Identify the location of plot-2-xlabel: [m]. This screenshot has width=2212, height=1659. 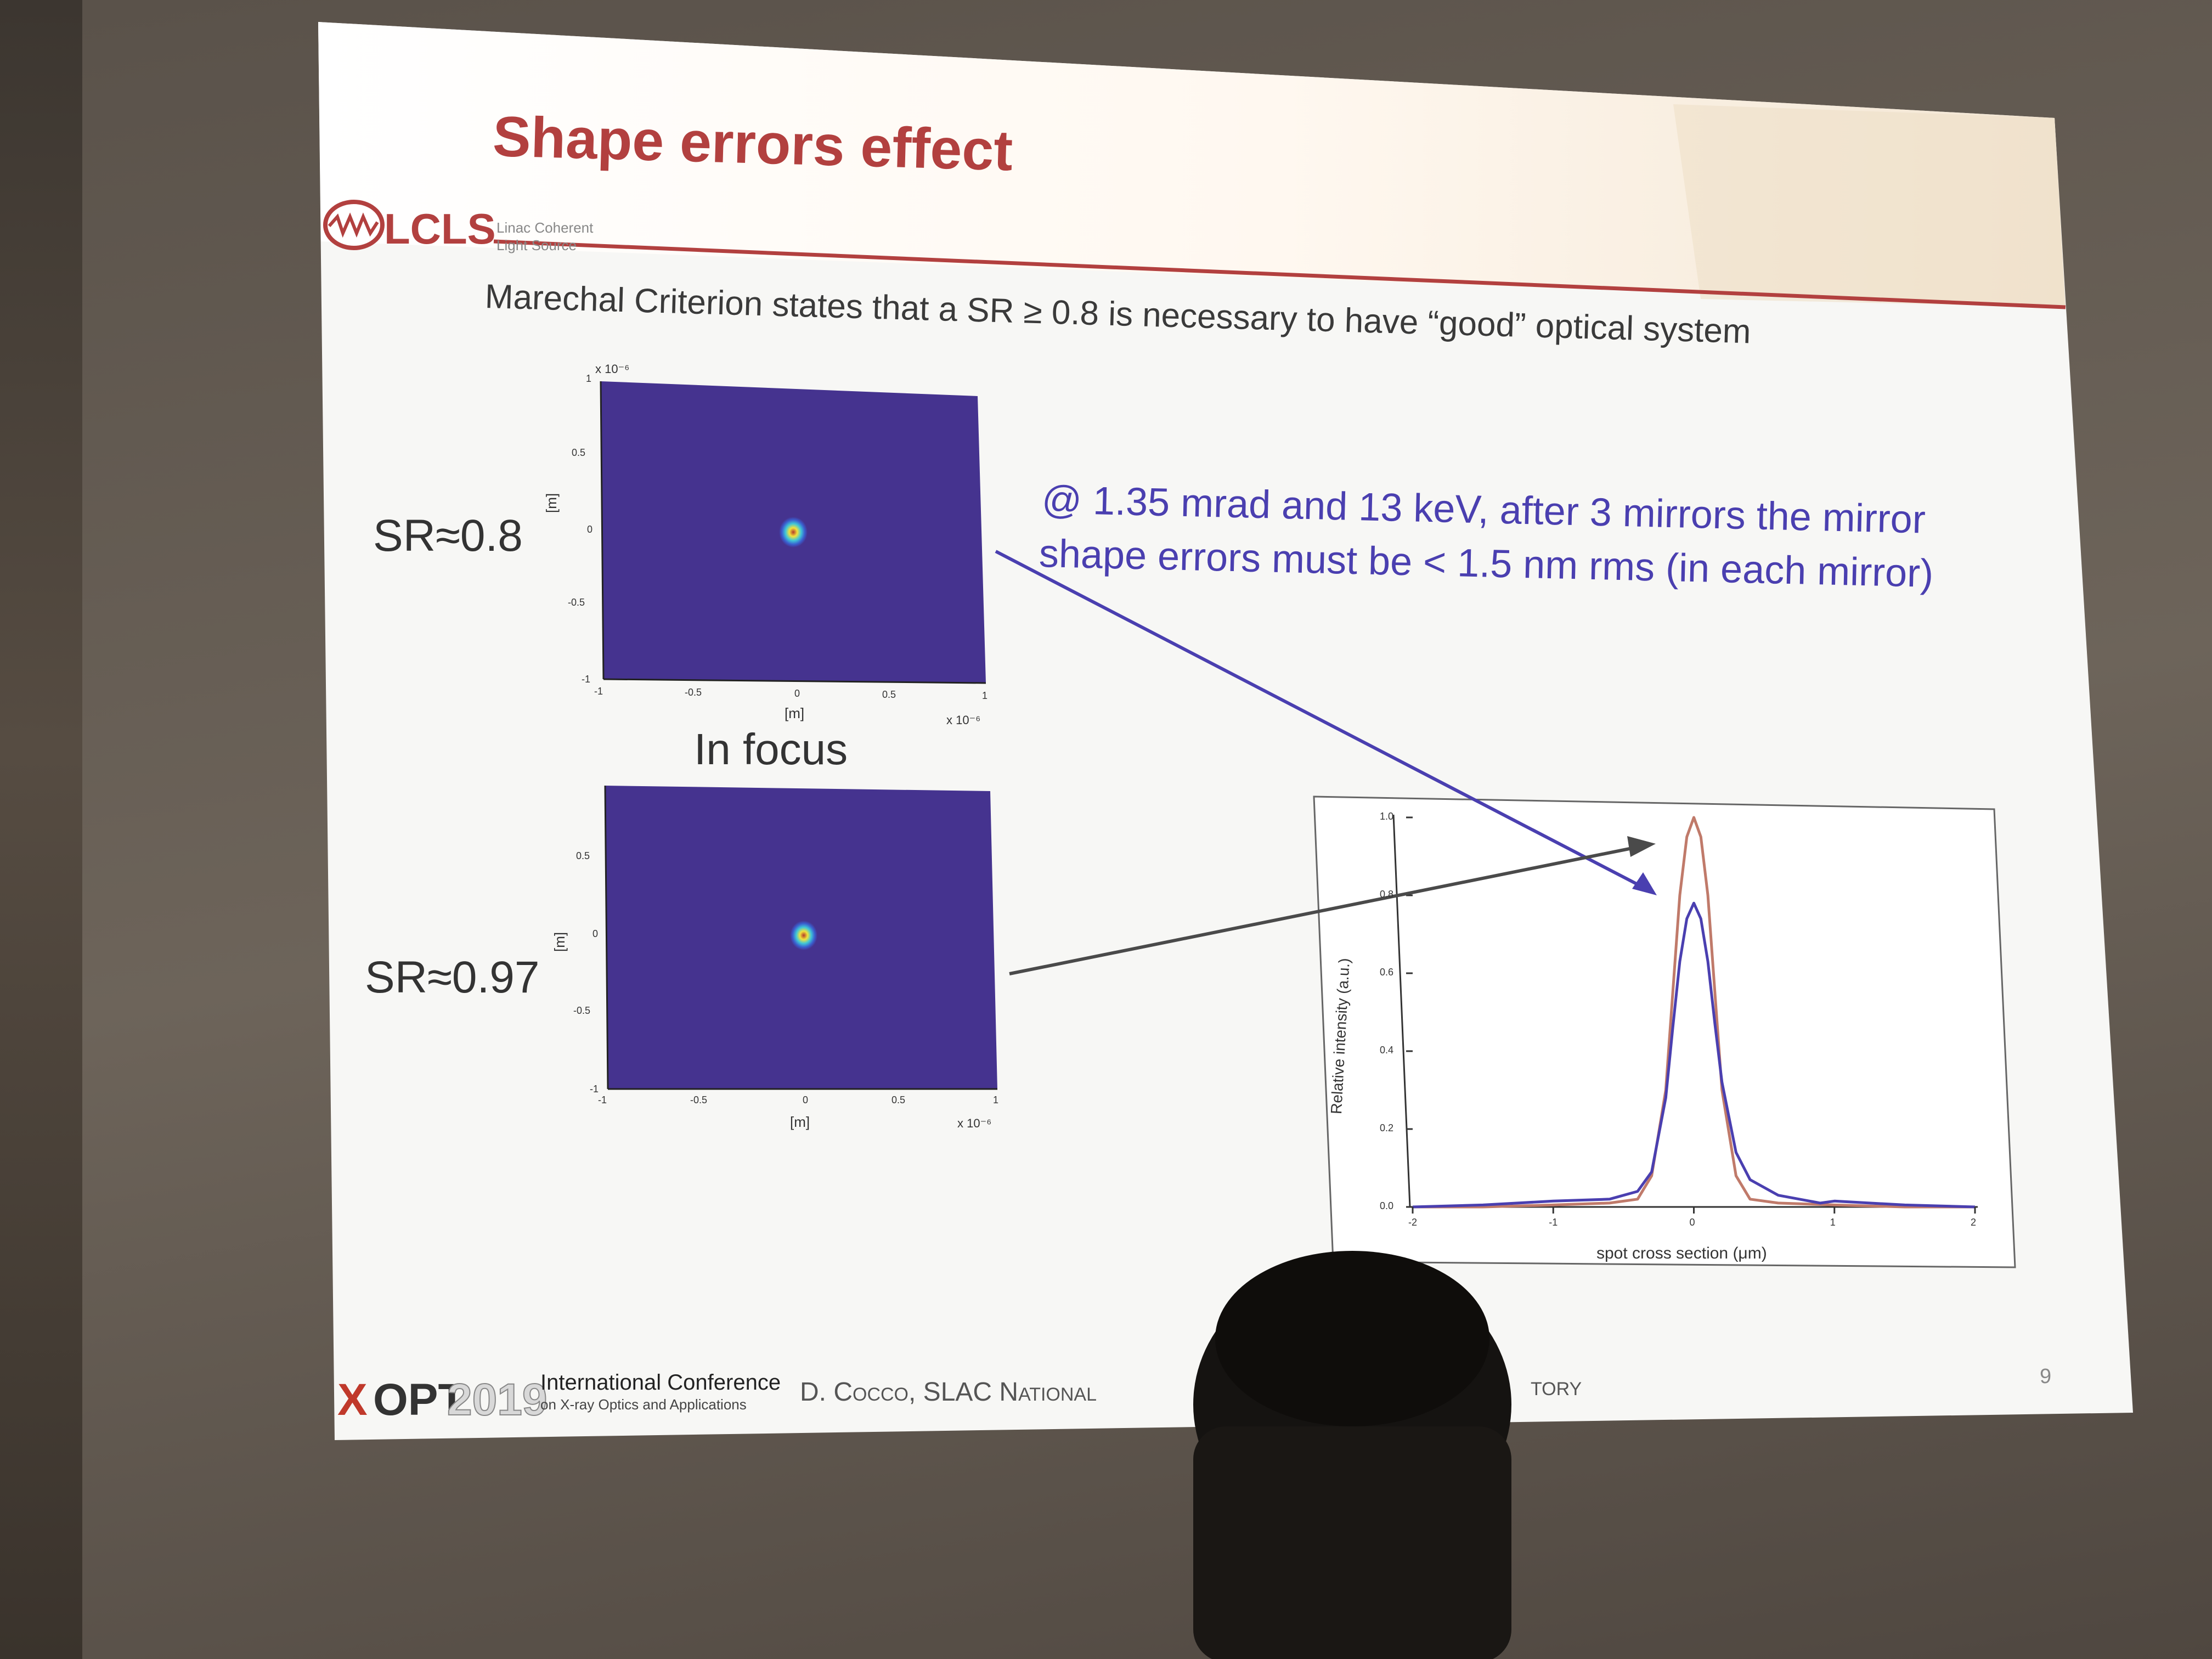
(800, 1122).